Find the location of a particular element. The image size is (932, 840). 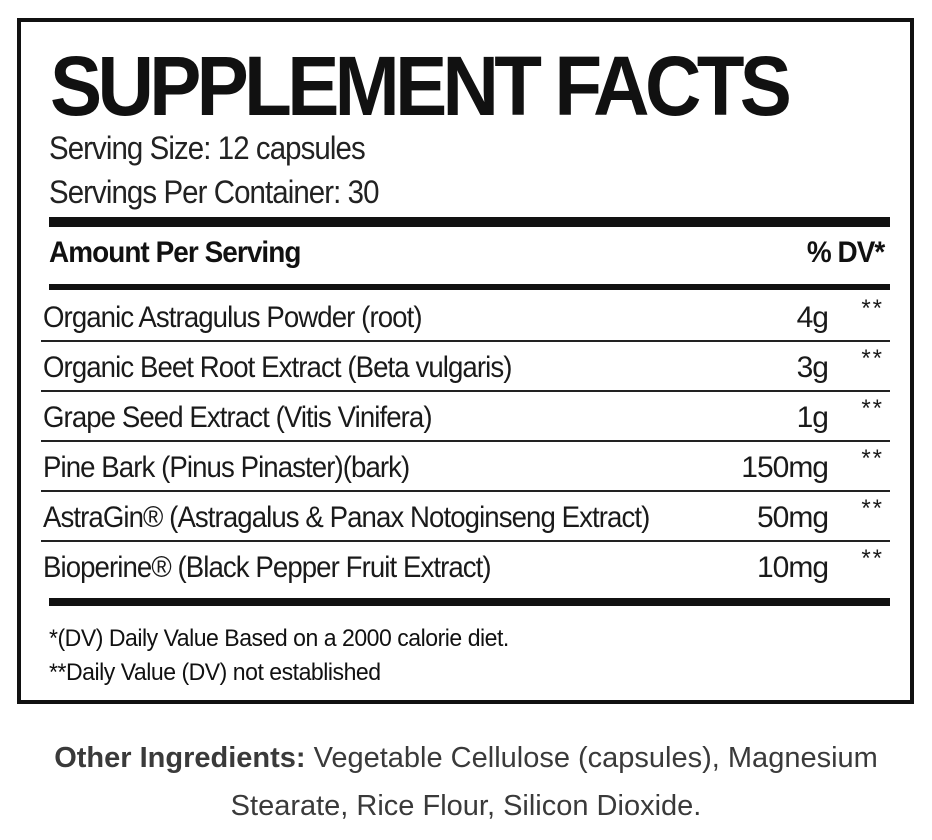

serving-size: Serving Size: 12 capsules is located at coordinates (207, 148).